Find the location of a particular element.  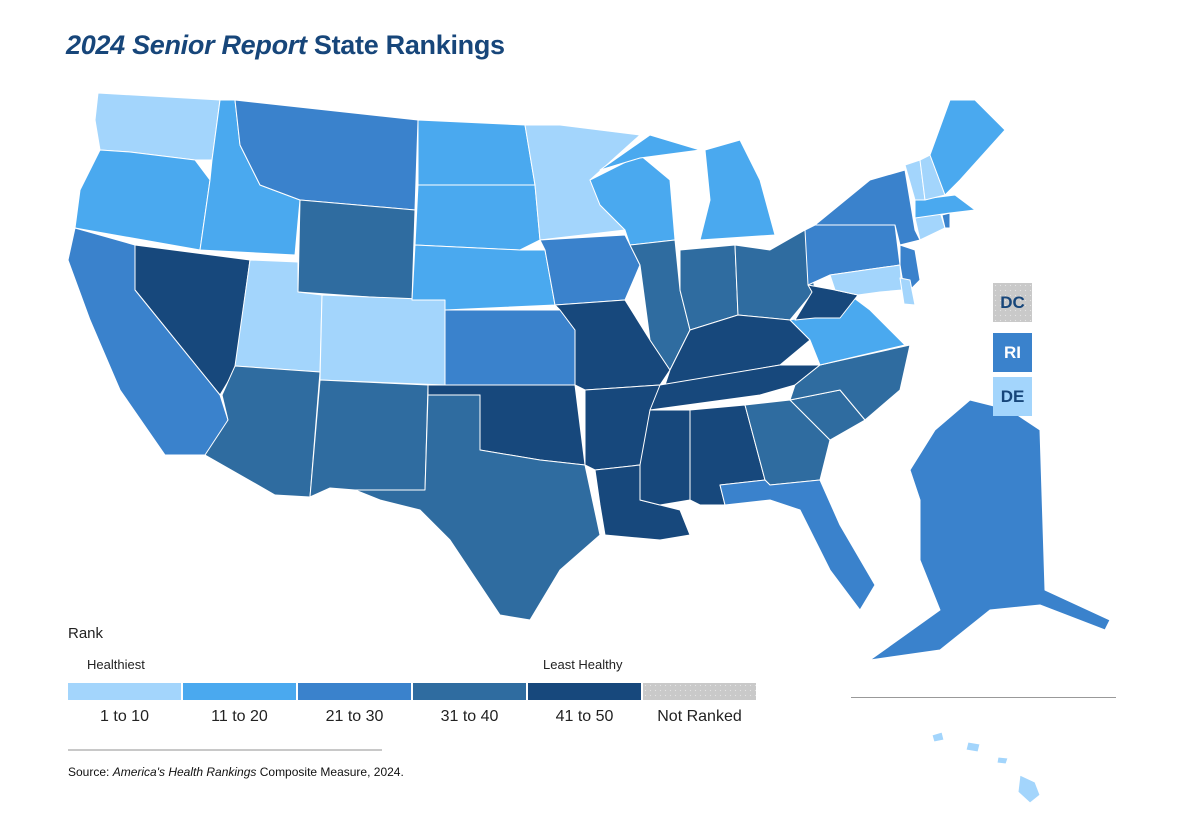

legend-healthiest: Healthiest is located at coordinates (116, 664).